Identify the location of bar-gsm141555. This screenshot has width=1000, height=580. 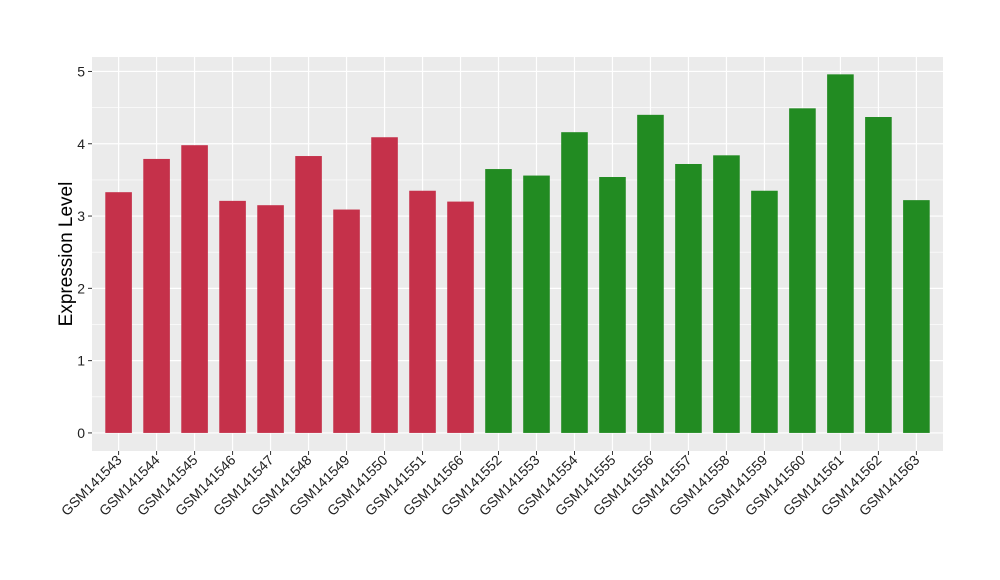
(612, 305).